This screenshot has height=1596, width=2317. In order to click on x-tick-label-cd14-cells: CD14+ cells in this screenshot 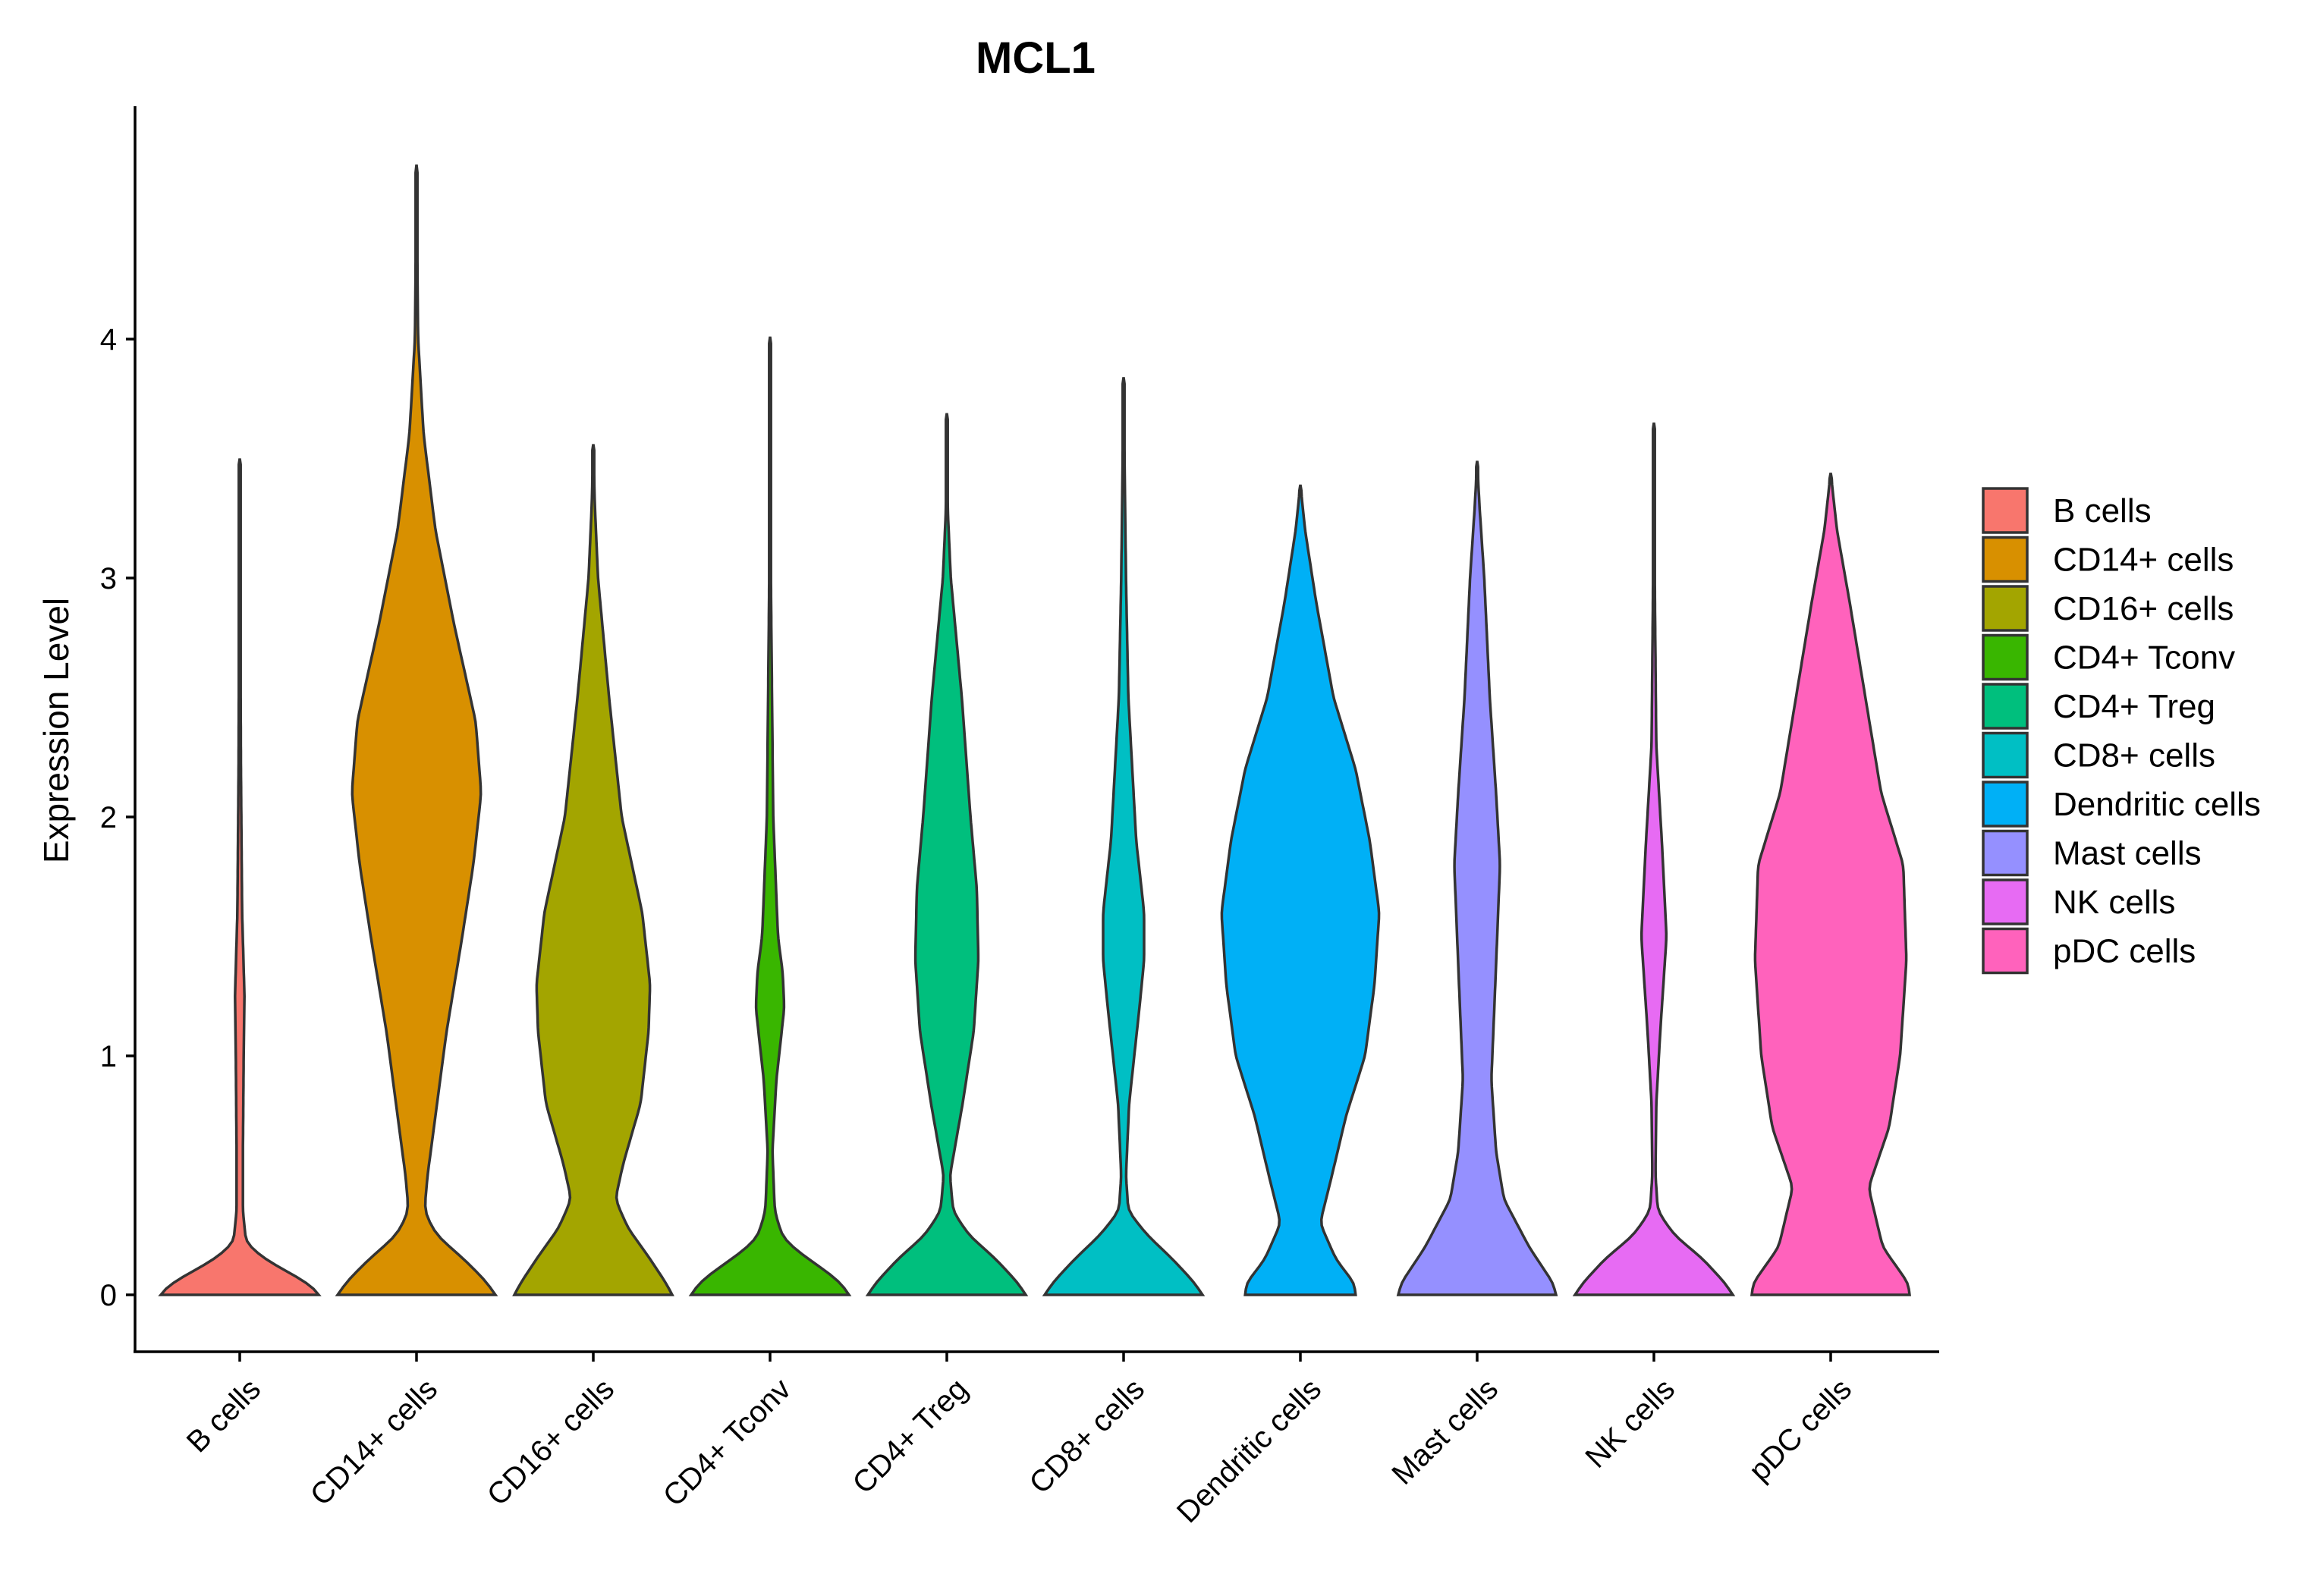, I will do `click(374, 1442)`.